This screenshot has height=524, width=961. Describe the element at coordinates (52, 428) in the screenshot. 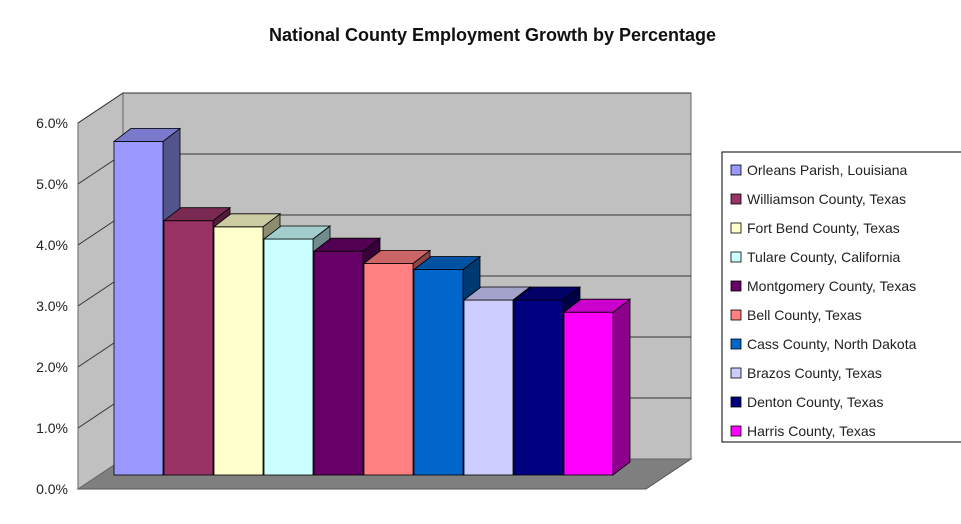

I see `y-tick-label: 1.0%` at that location.